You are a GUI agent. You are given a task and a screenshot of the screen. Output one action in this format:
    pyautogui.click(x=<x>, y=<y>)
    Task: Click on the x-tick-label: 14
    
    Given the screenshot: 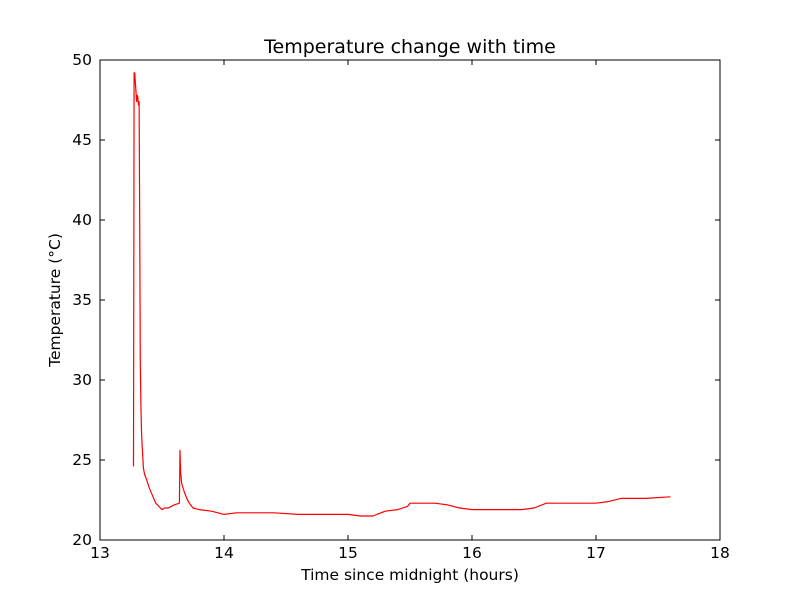 What is the action you would take?
    pyautogui.click(x=224, y=553)
    